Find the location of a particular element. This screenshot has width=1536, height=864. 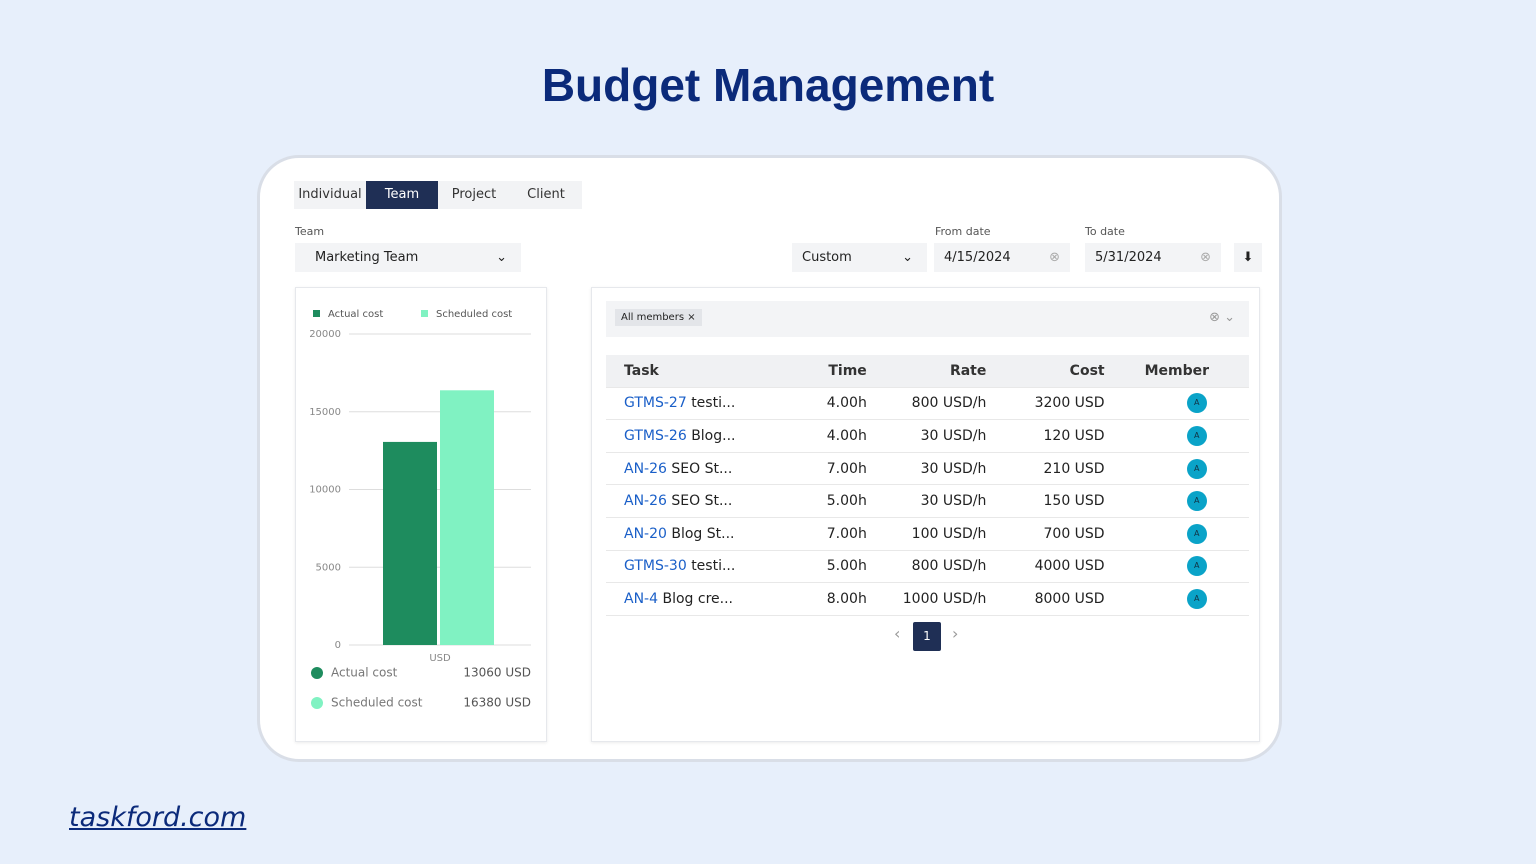

cost-cell: 4000 USD is located at coordinates (1045, 567).